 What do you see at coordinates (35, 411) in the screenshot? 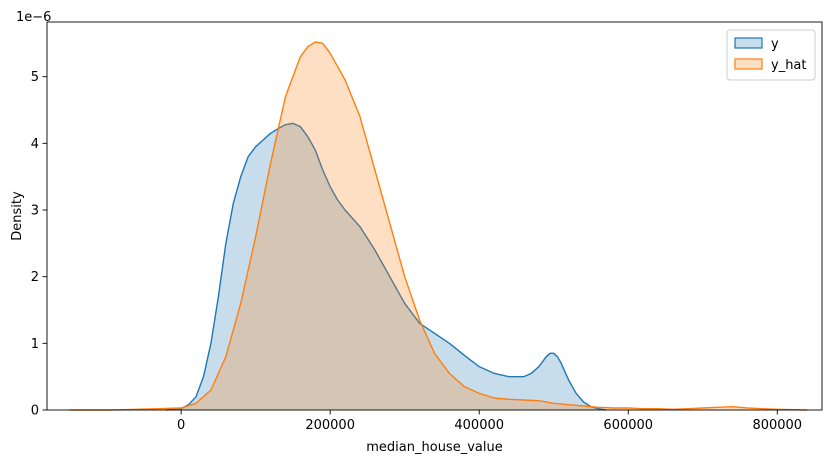
I see `y-tick-label: 0` at bounding box center [35, 411].